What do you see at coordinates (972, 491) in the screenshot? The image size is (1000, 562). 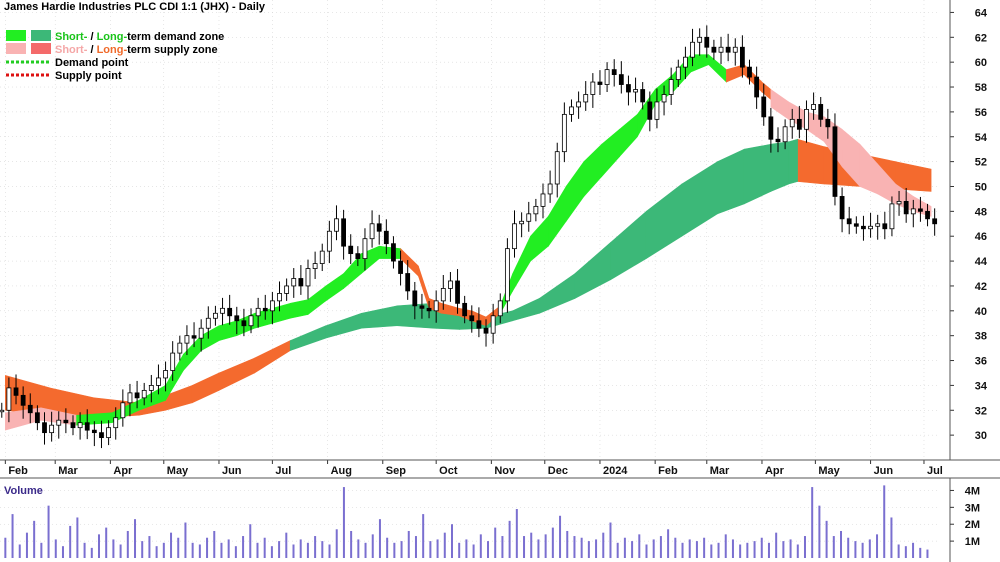 I see `volume-tick-label: 4M` at bounding box center [972, 491].